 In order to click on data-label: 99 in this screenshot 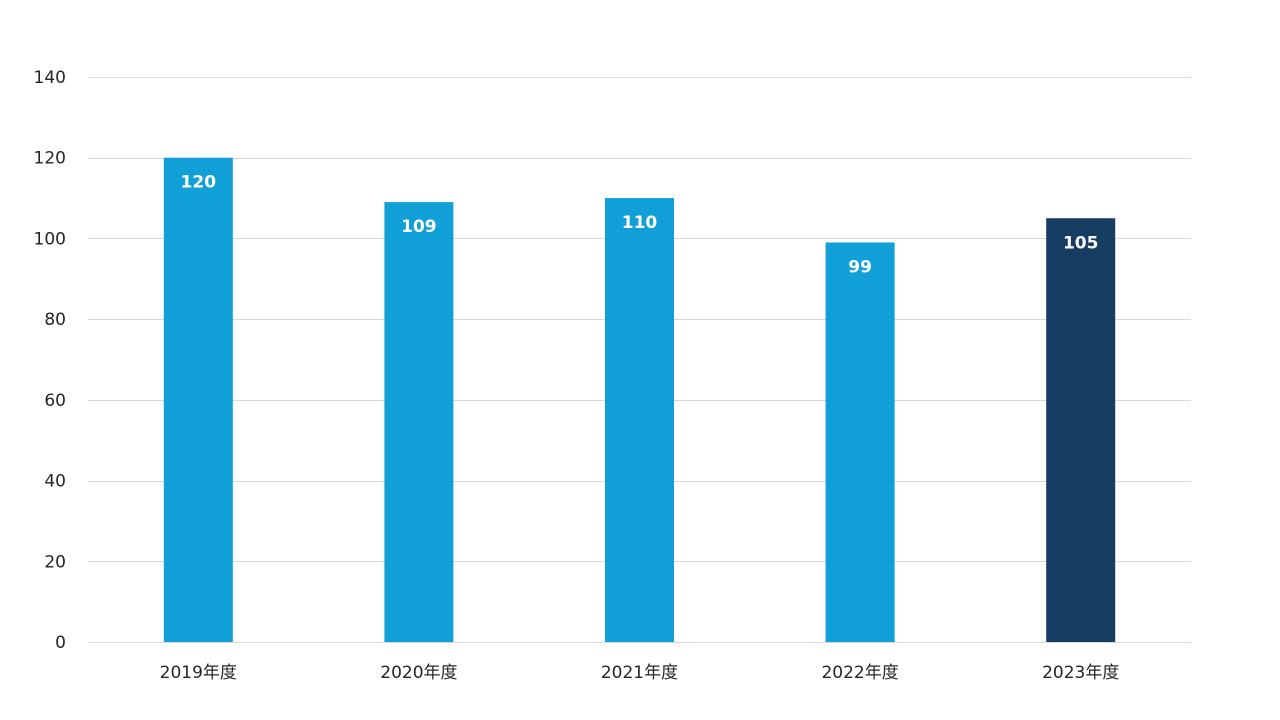, I will do `click(860, 267)`.